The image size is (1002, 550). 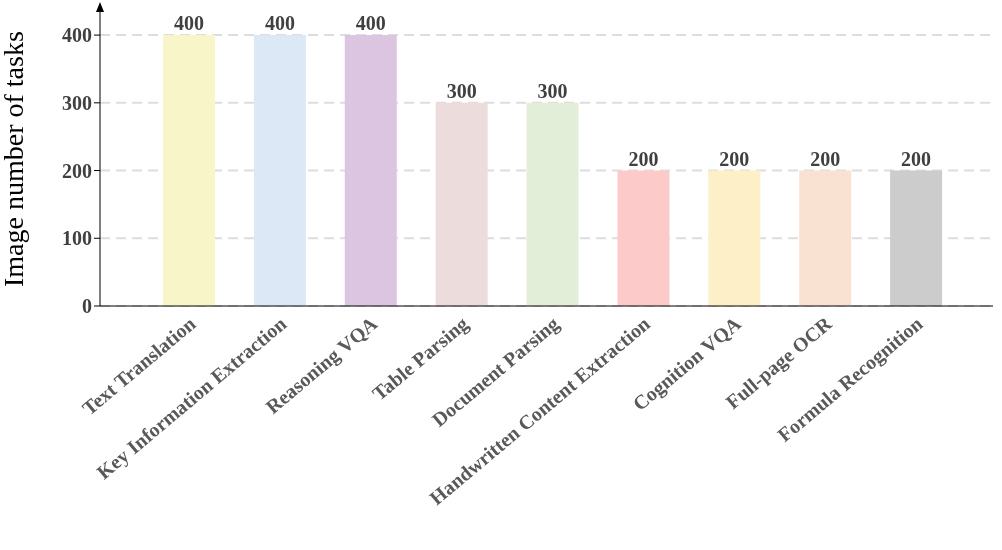 I want to click on y-tick-label: 0, so click(x=87, y=306).